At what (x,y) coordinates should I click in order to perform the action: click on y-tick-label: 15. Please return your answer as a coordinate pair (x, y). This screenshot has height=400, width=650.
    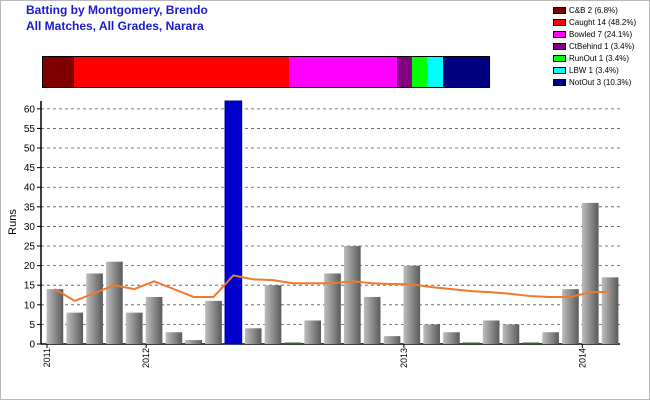
    Looking at the image, I should click on (30, 286).